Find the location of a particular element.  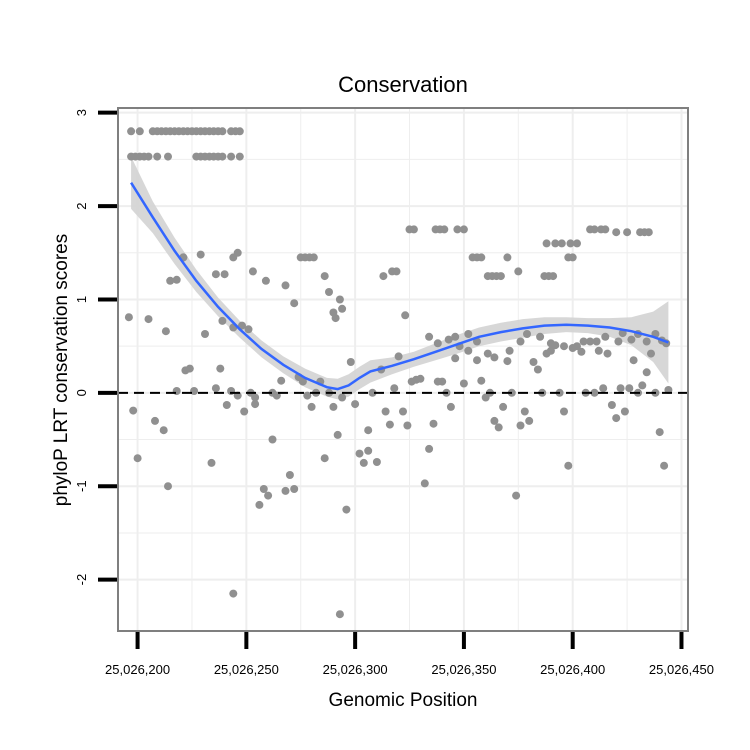

x-tick-label: 25,026,350 is located at coordinates (463, 669).